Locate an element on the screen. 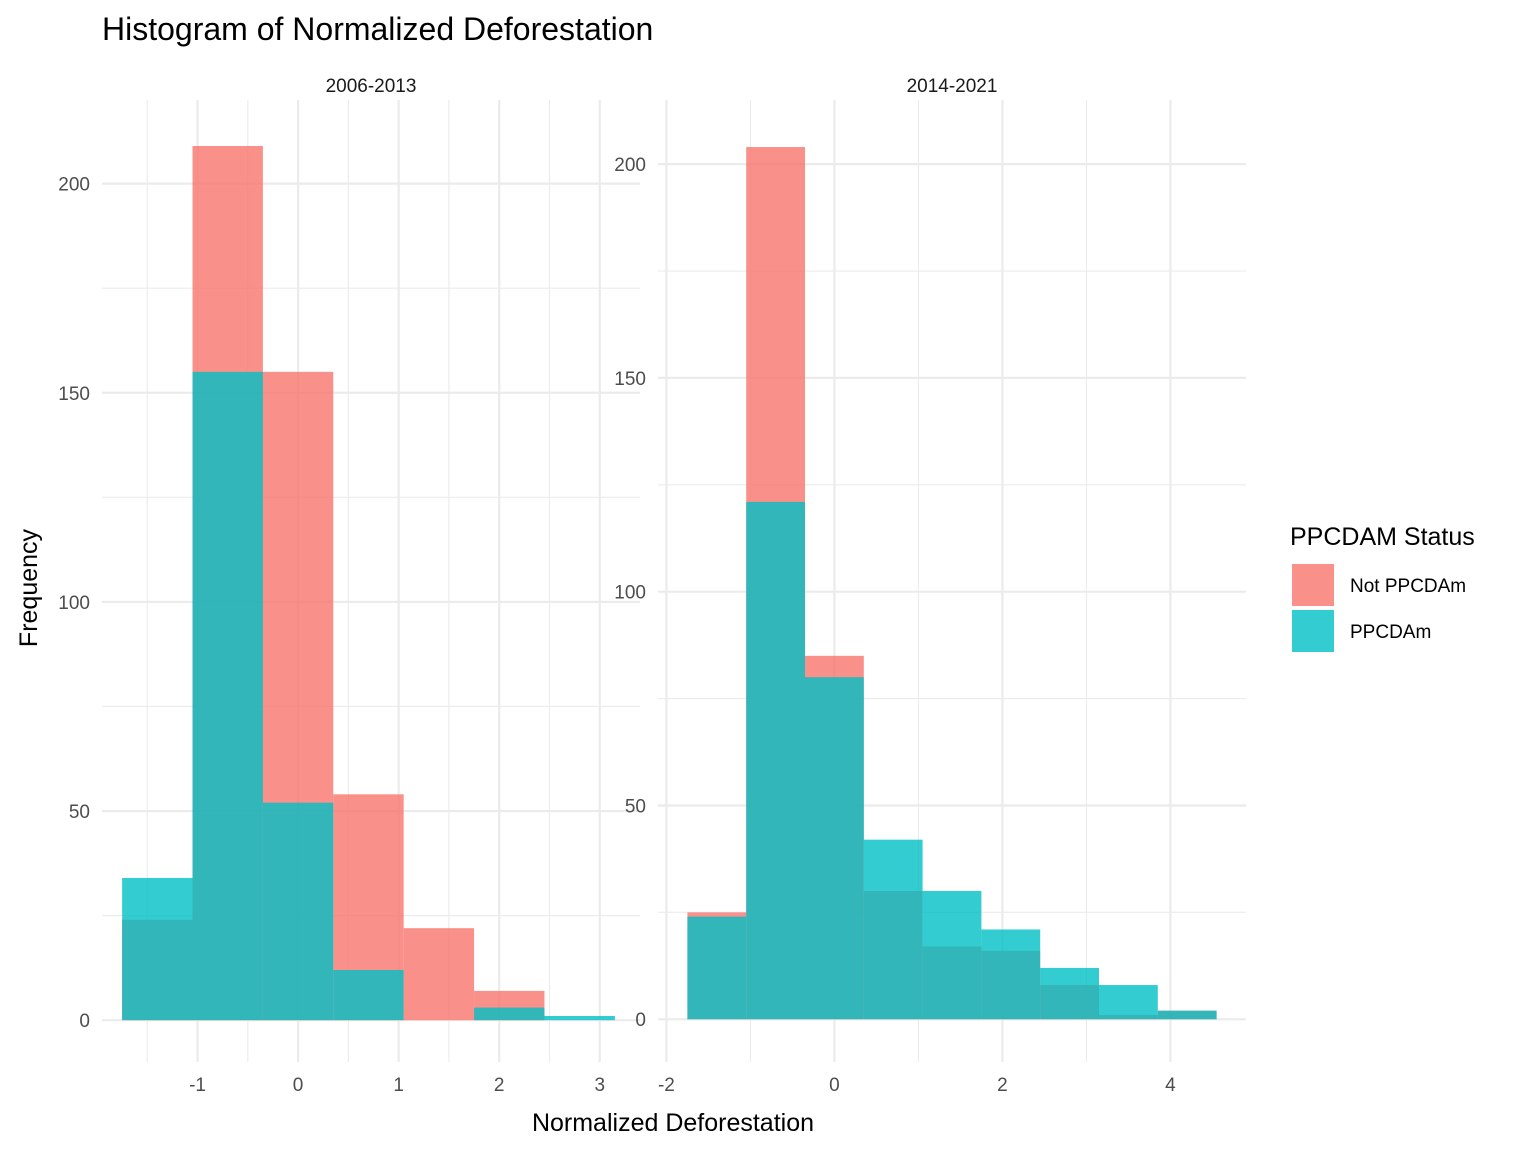 This screenshot has width=1536, height=1152. facet-strip-label: 2006-2013 is located at coordinates (371, 86).